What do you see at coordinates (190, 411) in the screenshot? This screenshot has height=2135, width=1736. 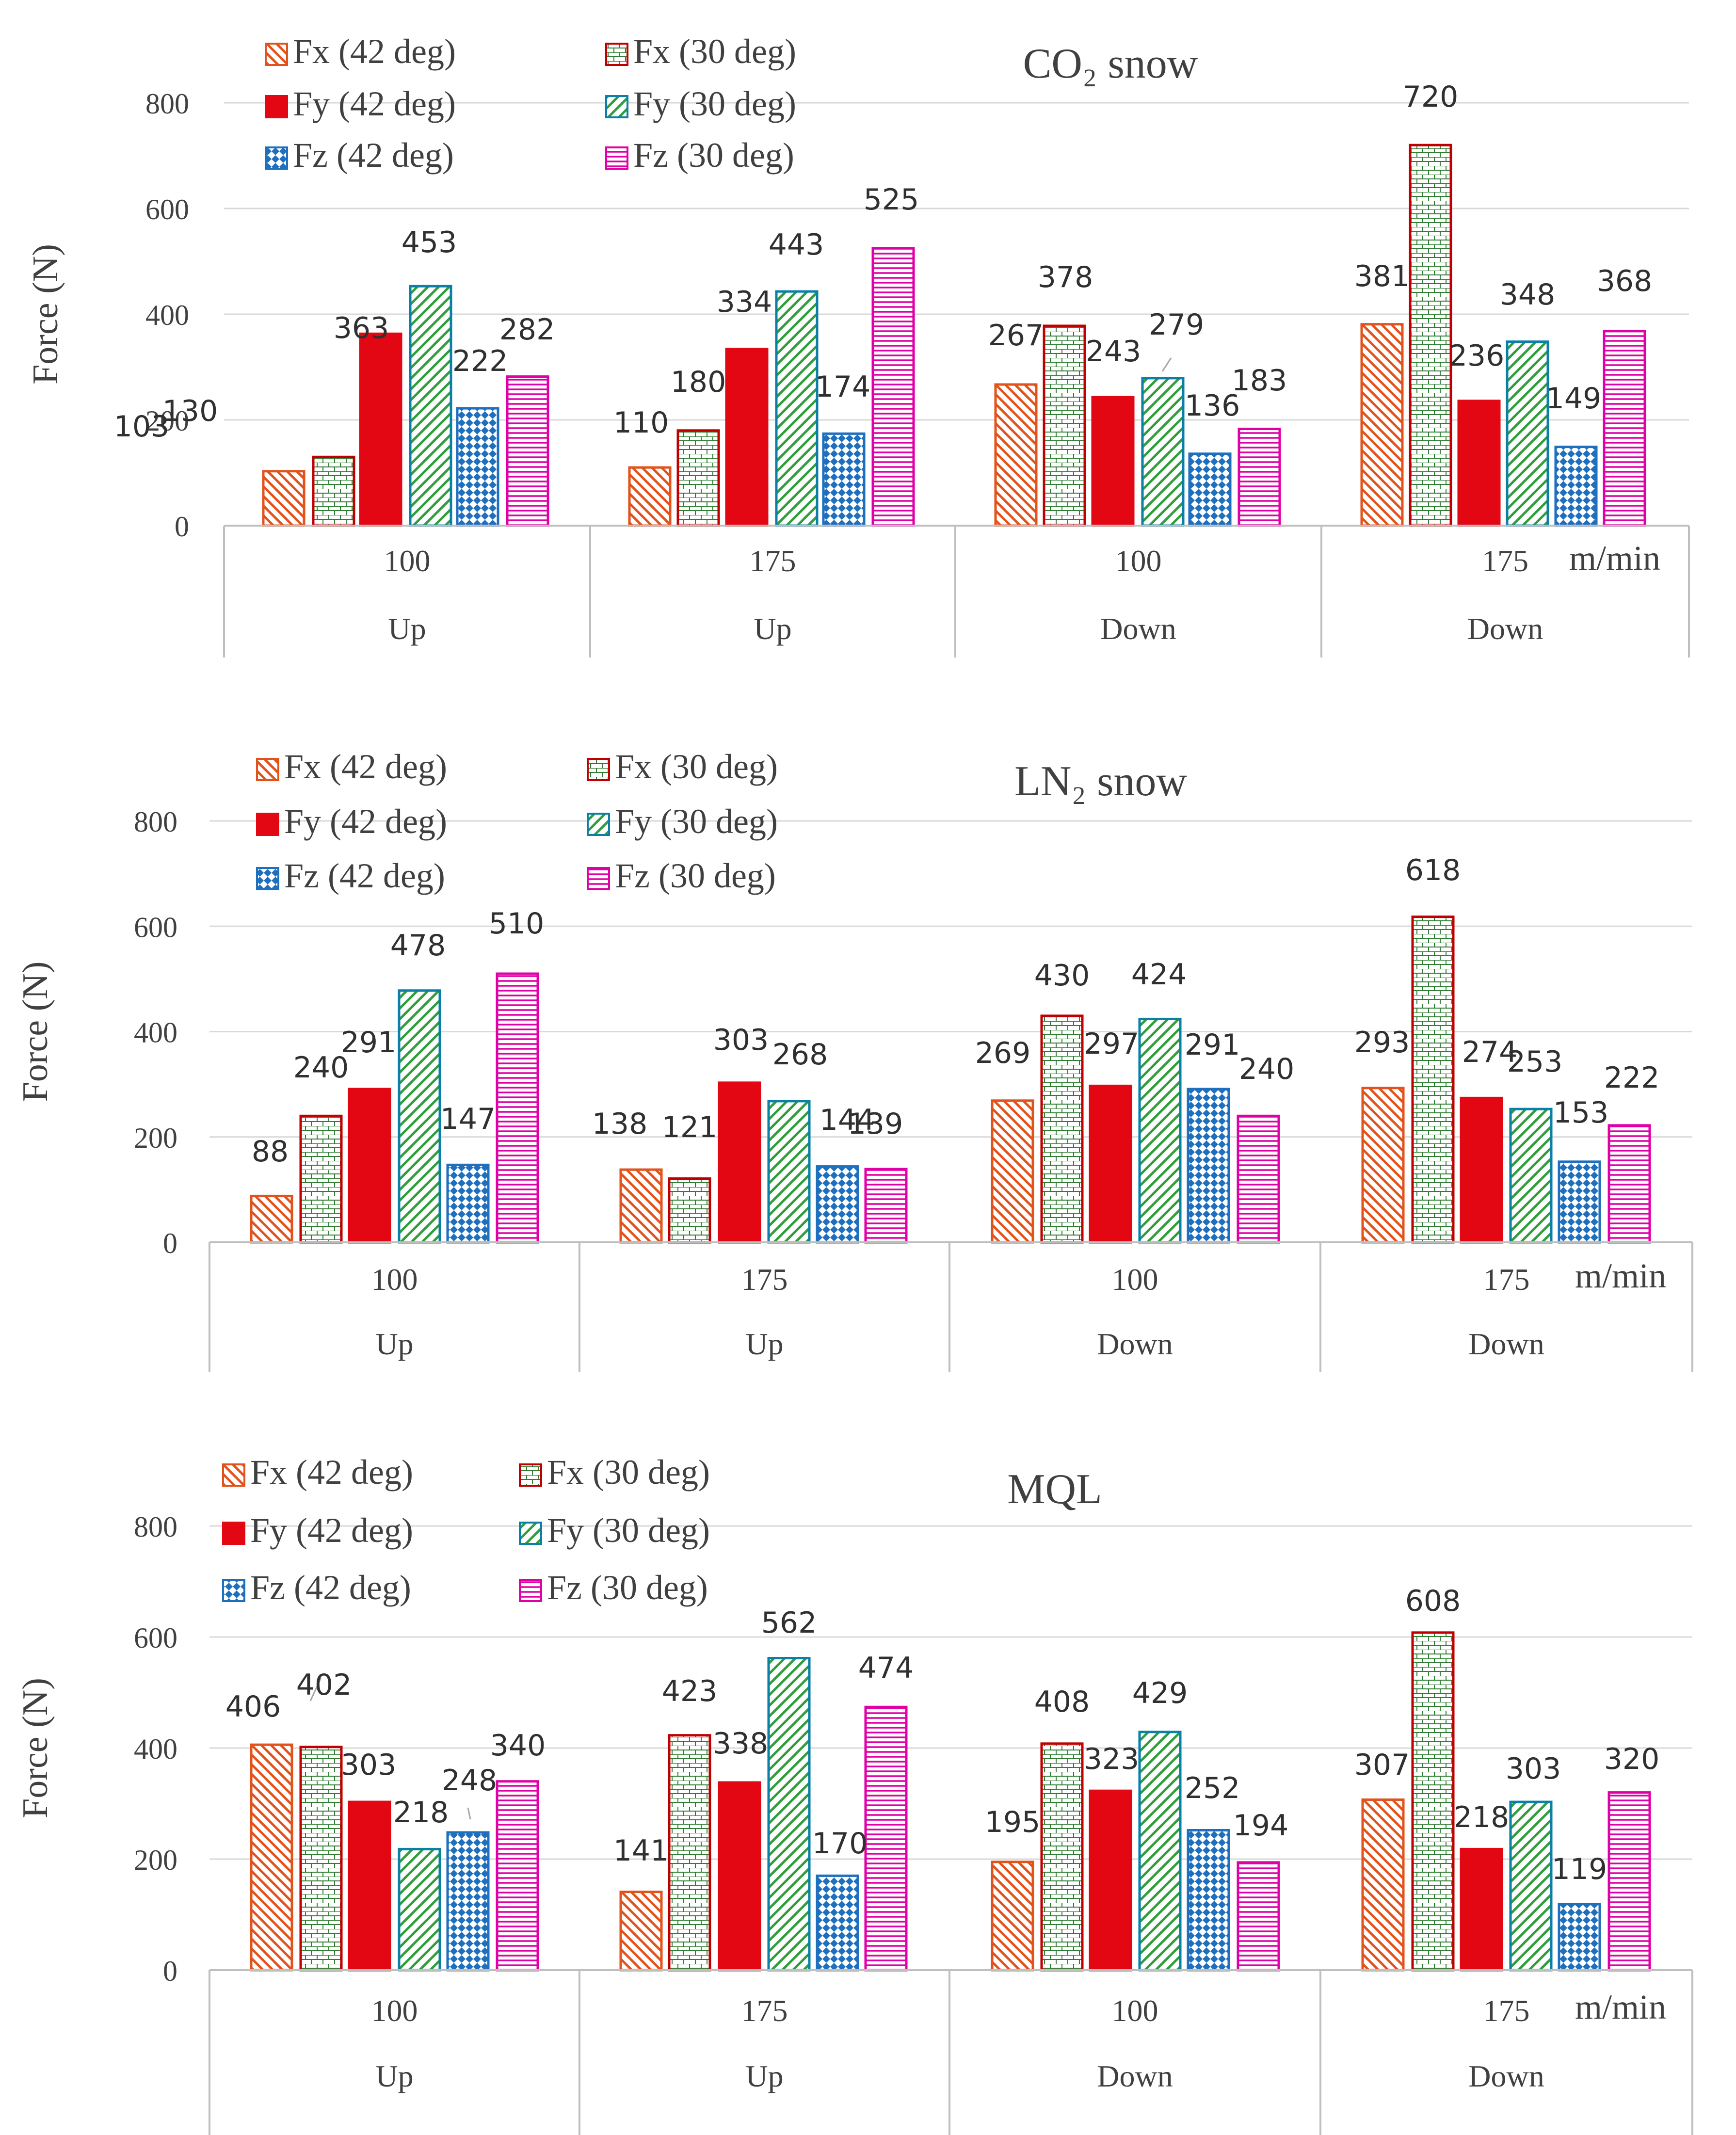 I see `data-label: 130` at bounding box center [190, 411].